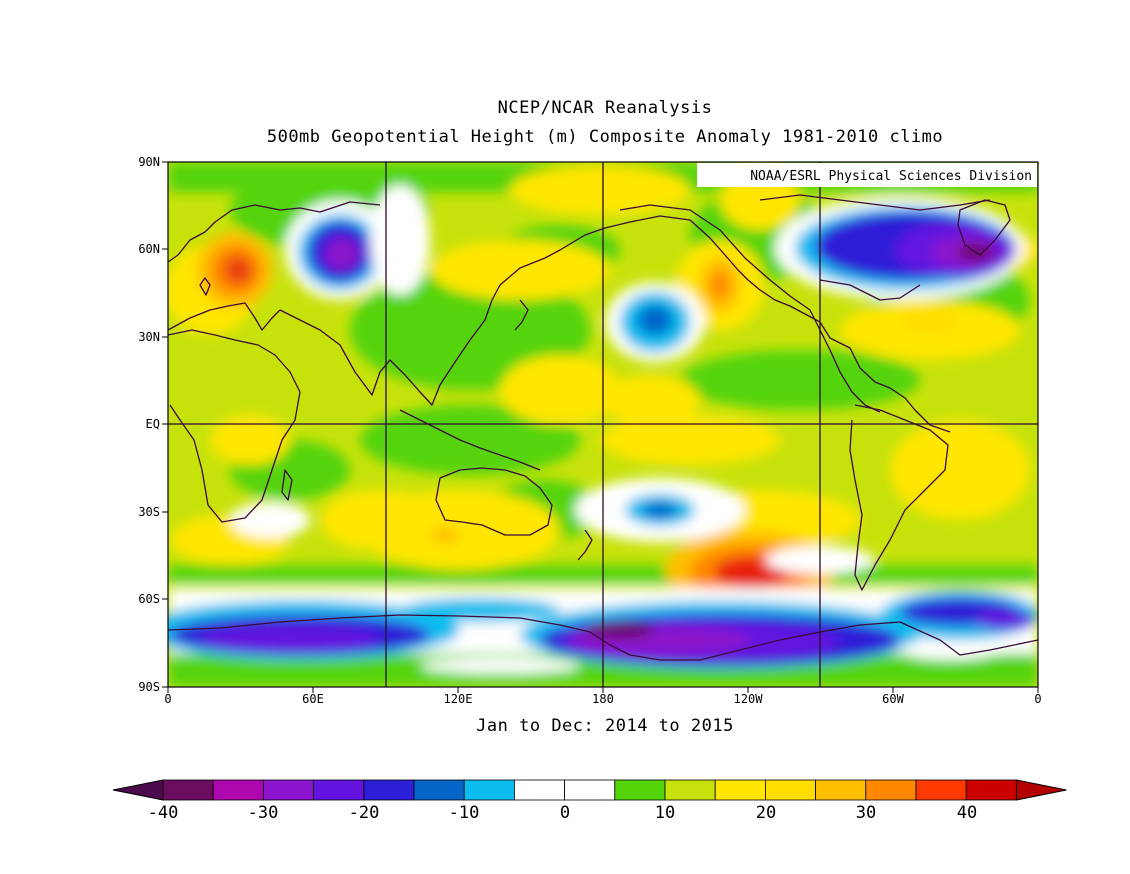 This screenshot has height=874, width=1130. I want to click on lat-label-eq: EQ, so click(152, 424).